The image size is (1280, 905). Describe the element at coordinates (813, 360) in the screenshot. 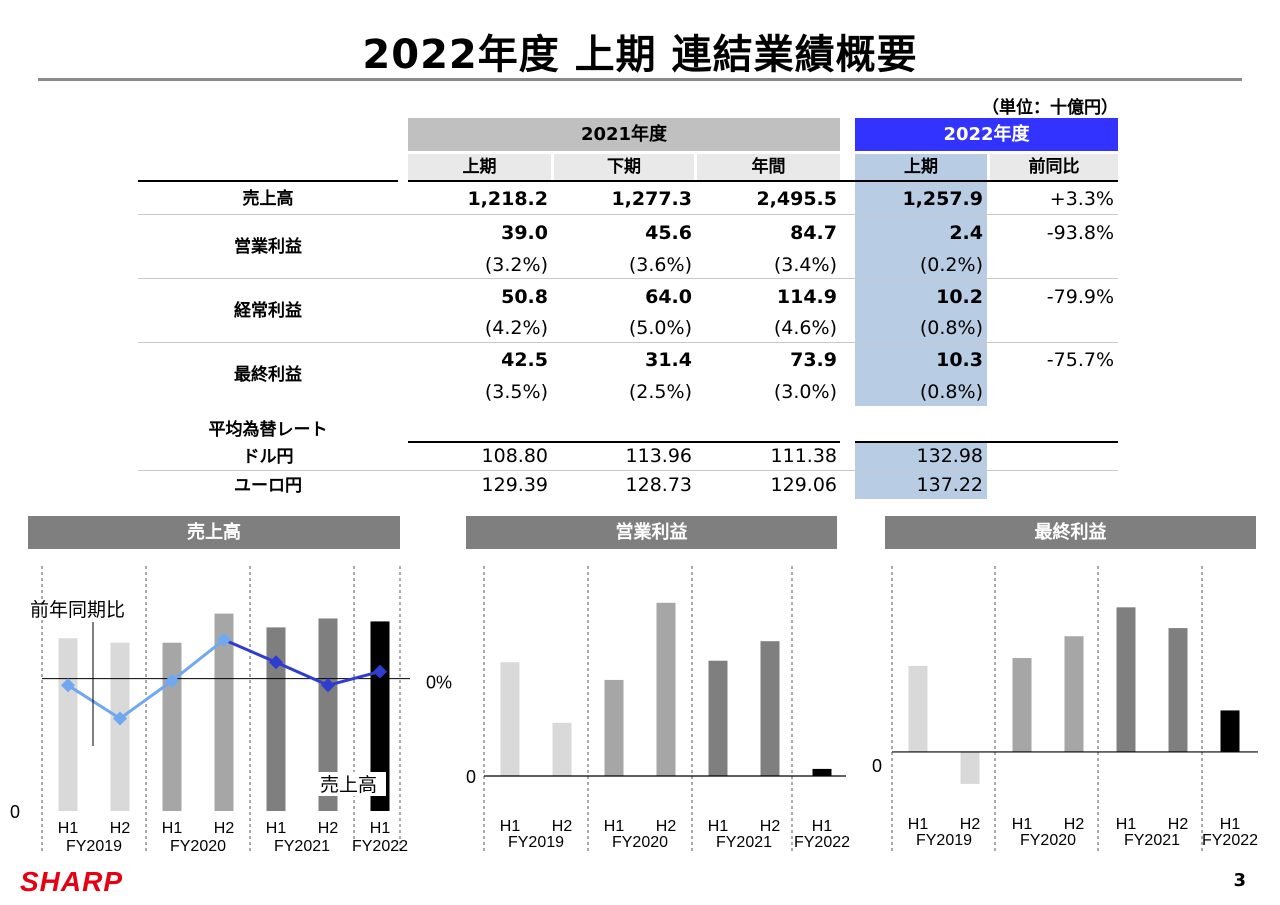

I see `cell-value: 73.9` at that location.